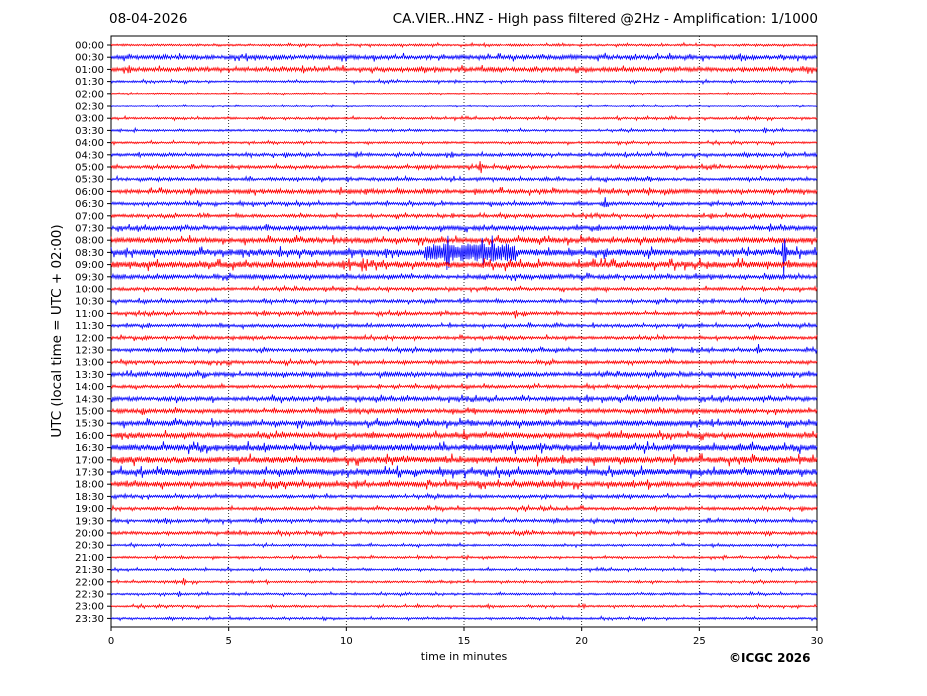  What do you see at coordinates (111, 641) in the screenshot?
I see `x-tick-label: 0` at bounding box center [111, 641].